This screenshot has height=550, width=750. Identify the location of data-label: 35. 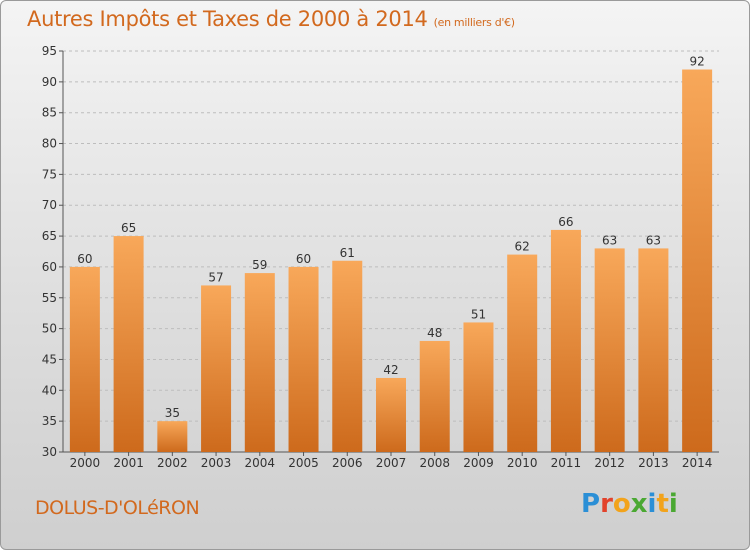
(172, 413).